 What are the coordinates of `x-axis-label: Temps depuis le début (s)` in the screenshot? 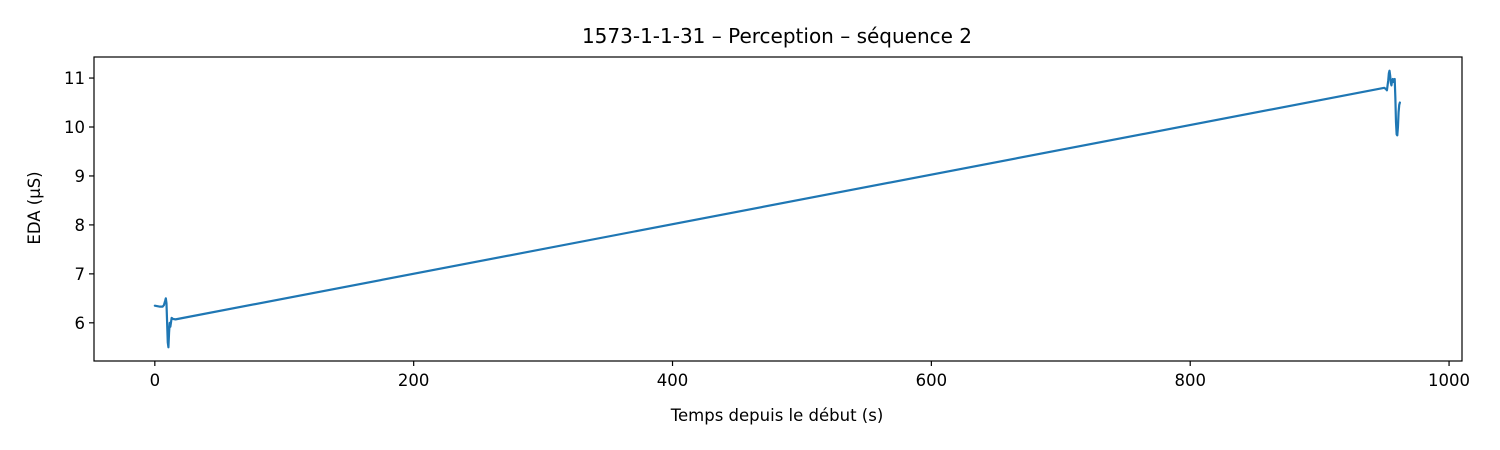 It's located at (777, 415).